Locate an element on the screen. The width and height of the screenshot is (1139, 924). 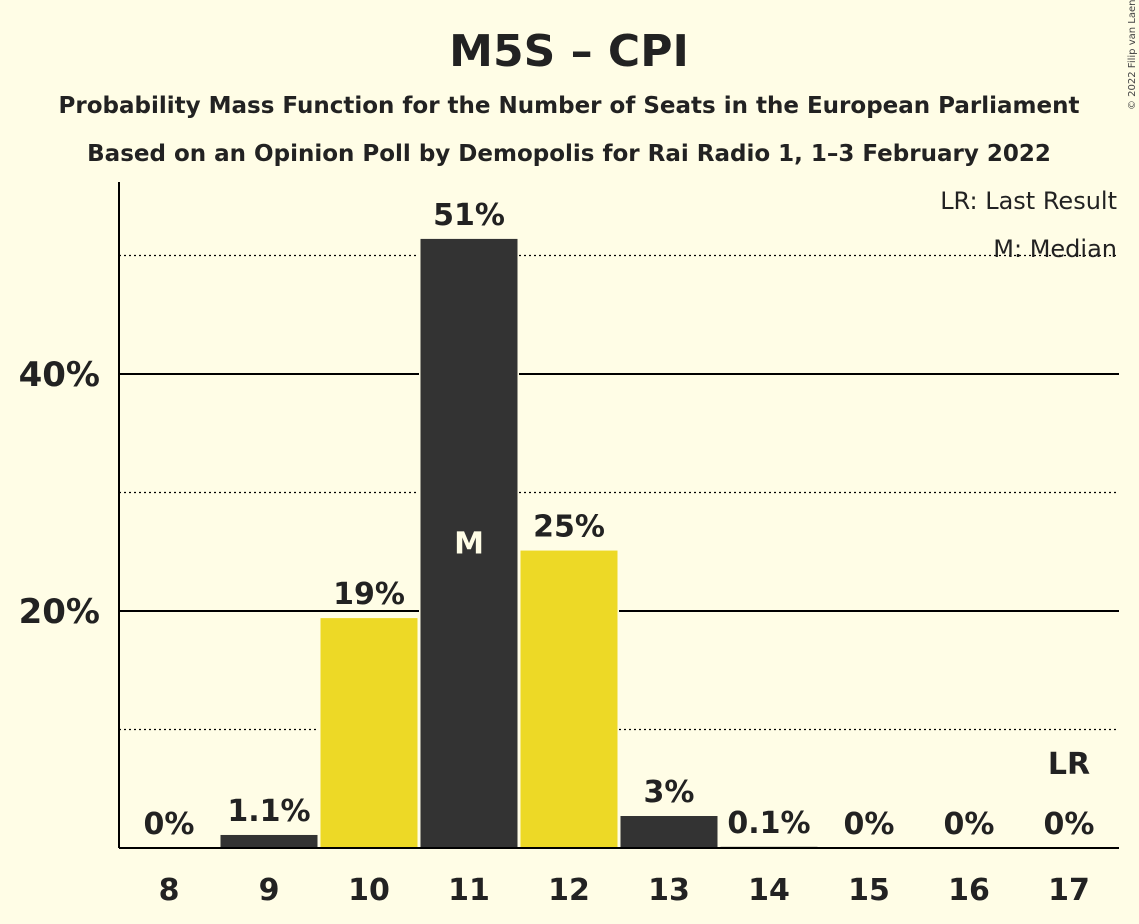
data-label-17: 0% is located at coordinates (1069, 824).